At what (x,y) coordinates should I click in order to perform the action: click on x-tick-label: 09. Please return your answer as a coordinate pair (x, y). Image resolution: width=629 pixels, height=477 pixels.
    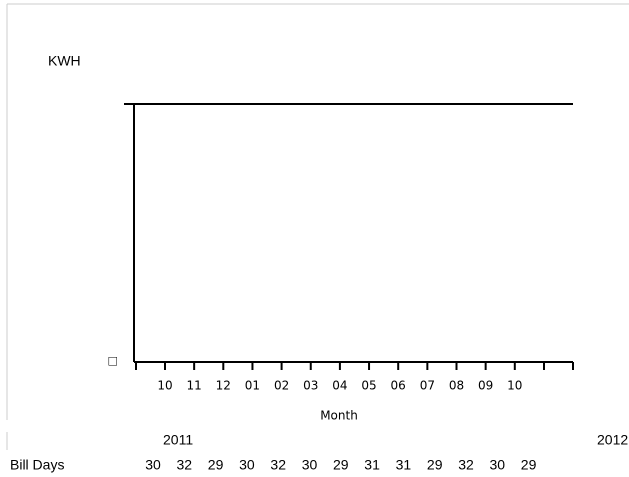
    Looking at the image, I should click on (485, 386).